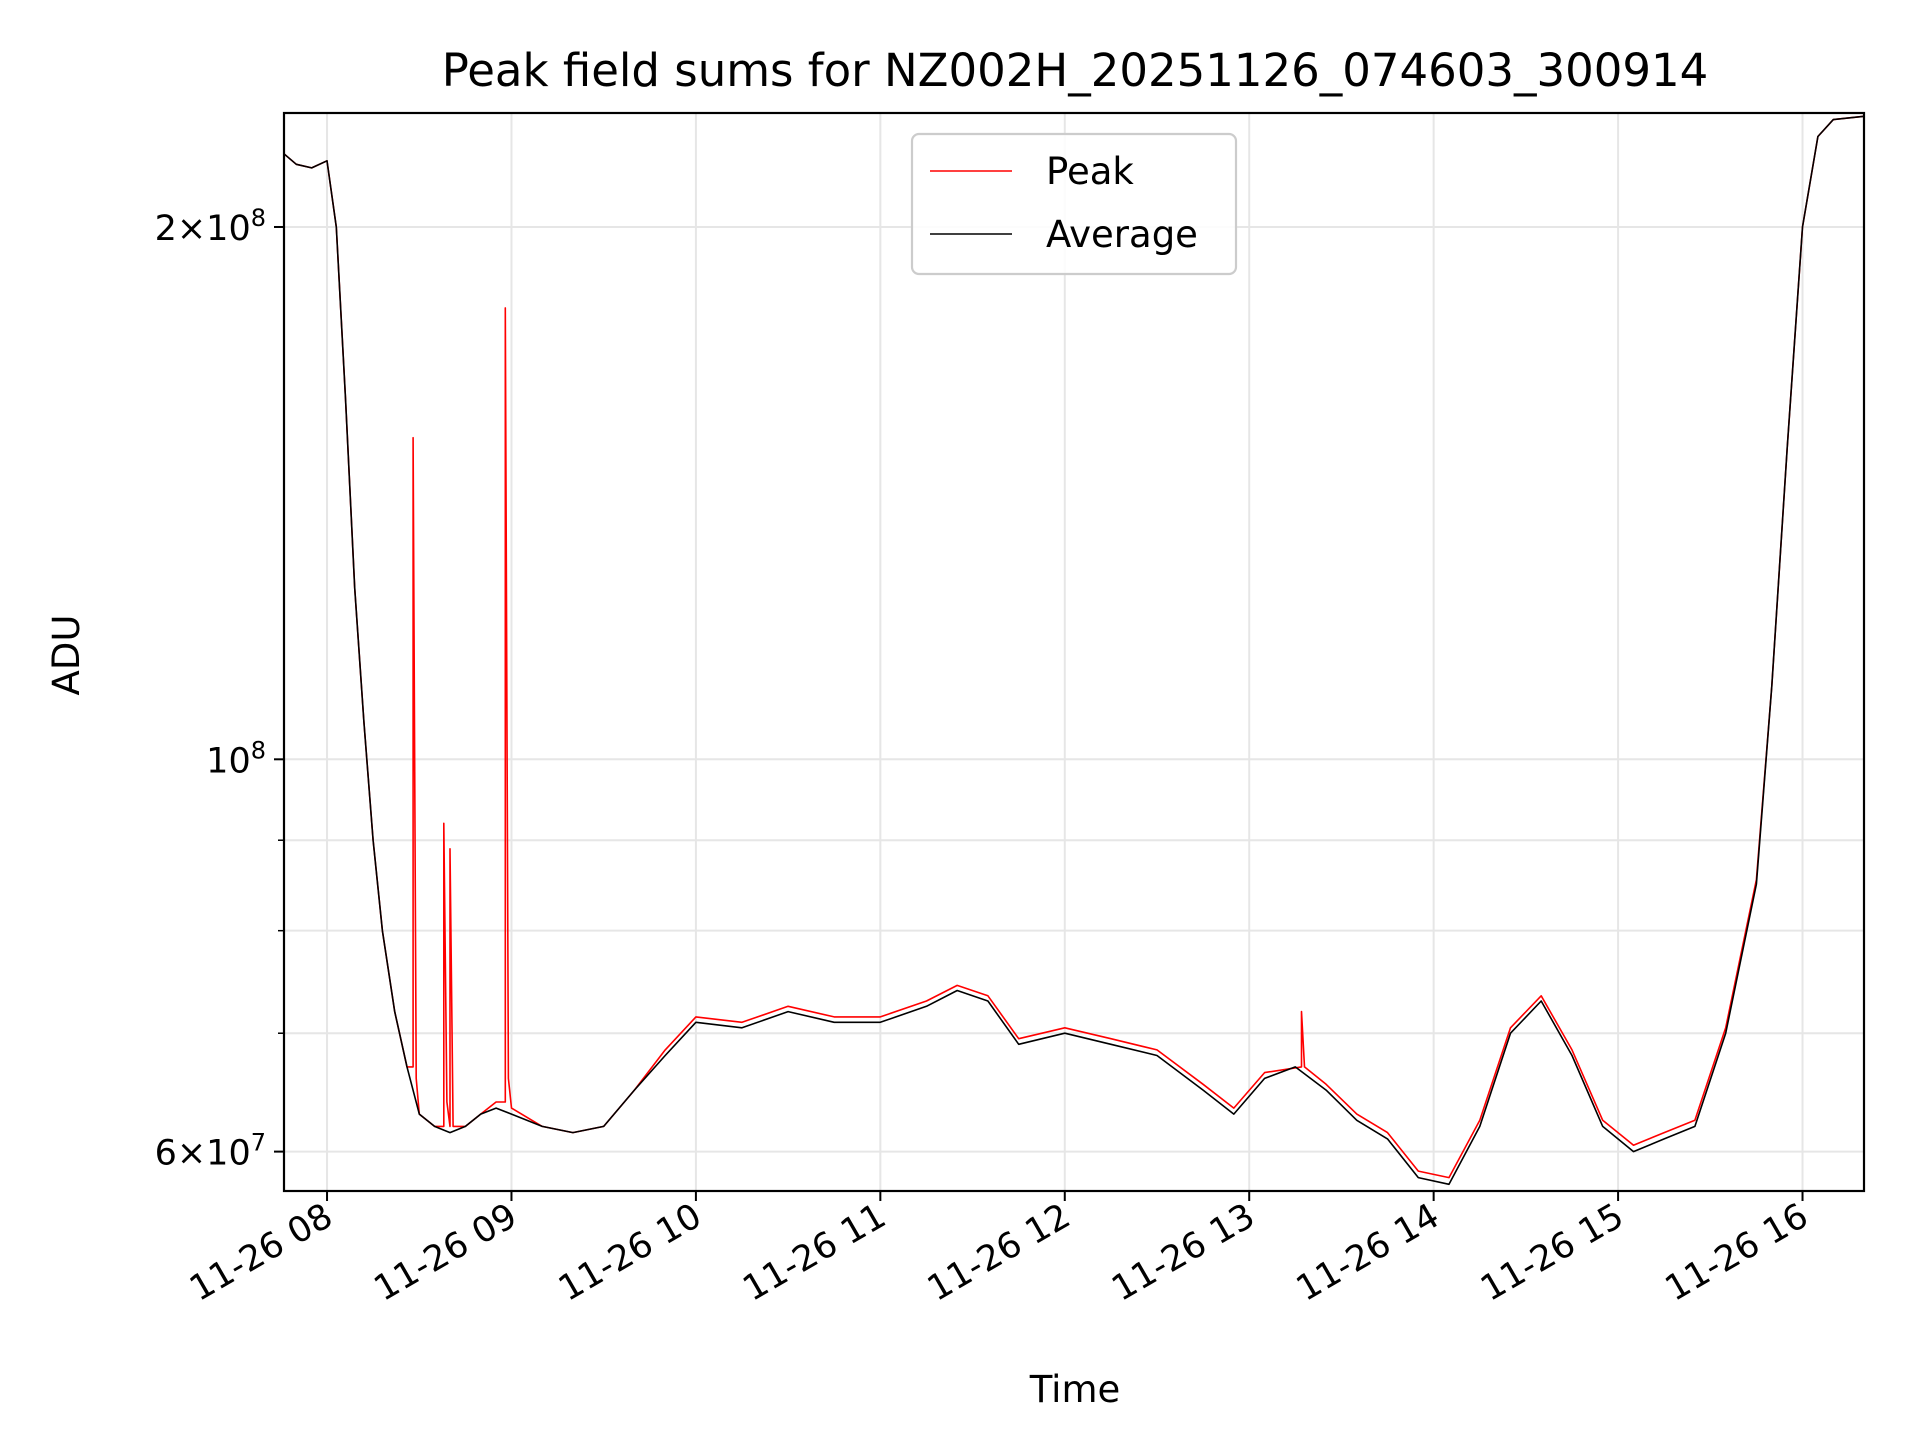  What do you see at coordinates (210, 1151) in the screenshot?
I see `y-tick-label: 6×107` at bounding box center [210, 1151].